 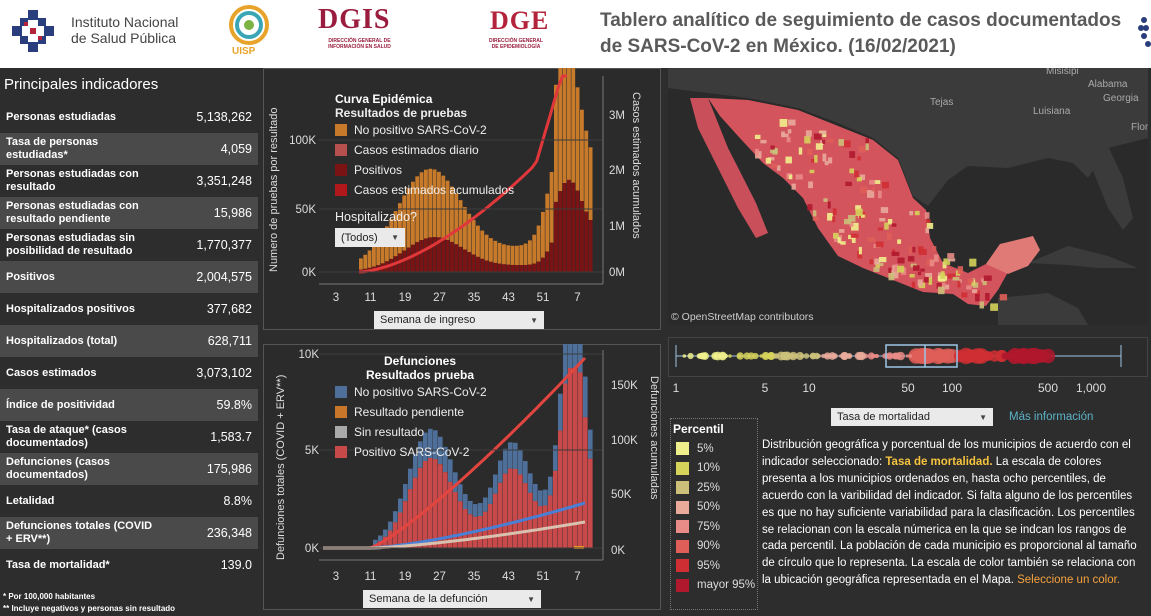 What do you see at coordinates (370, 237) in the screenshot?
I see `hospitalizado-filter-select: (Todos) ▼` at bounding box center [370, 237].